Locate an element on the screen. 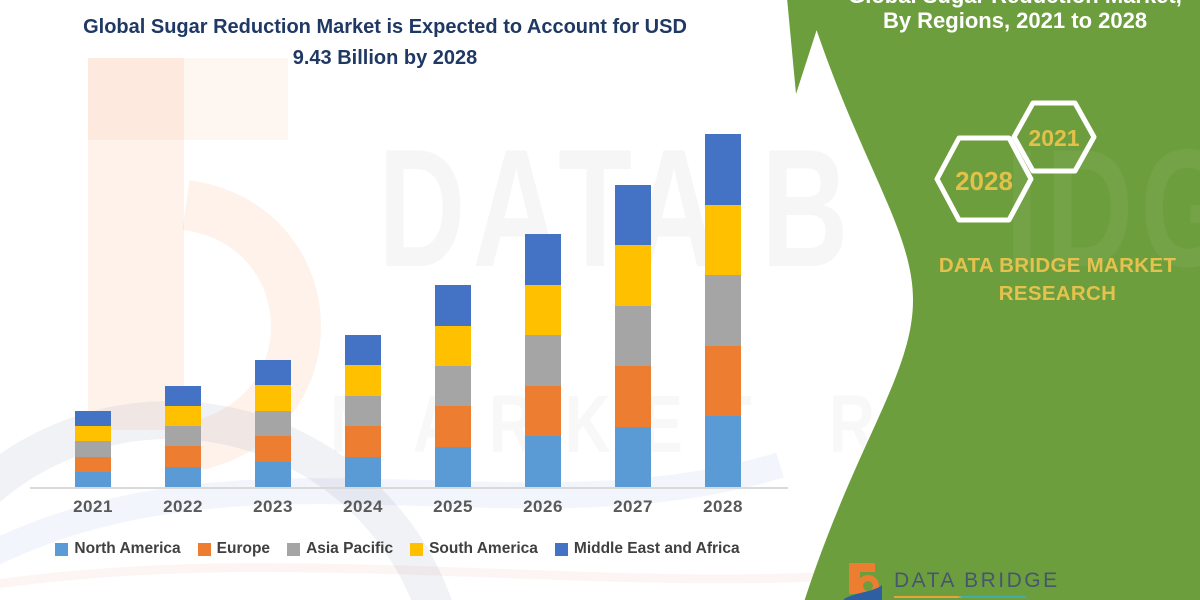 The height and width of the screenshot is (600, 1200). bar-segment-asia-pacific-2025 is located at coordinates (453, 386).